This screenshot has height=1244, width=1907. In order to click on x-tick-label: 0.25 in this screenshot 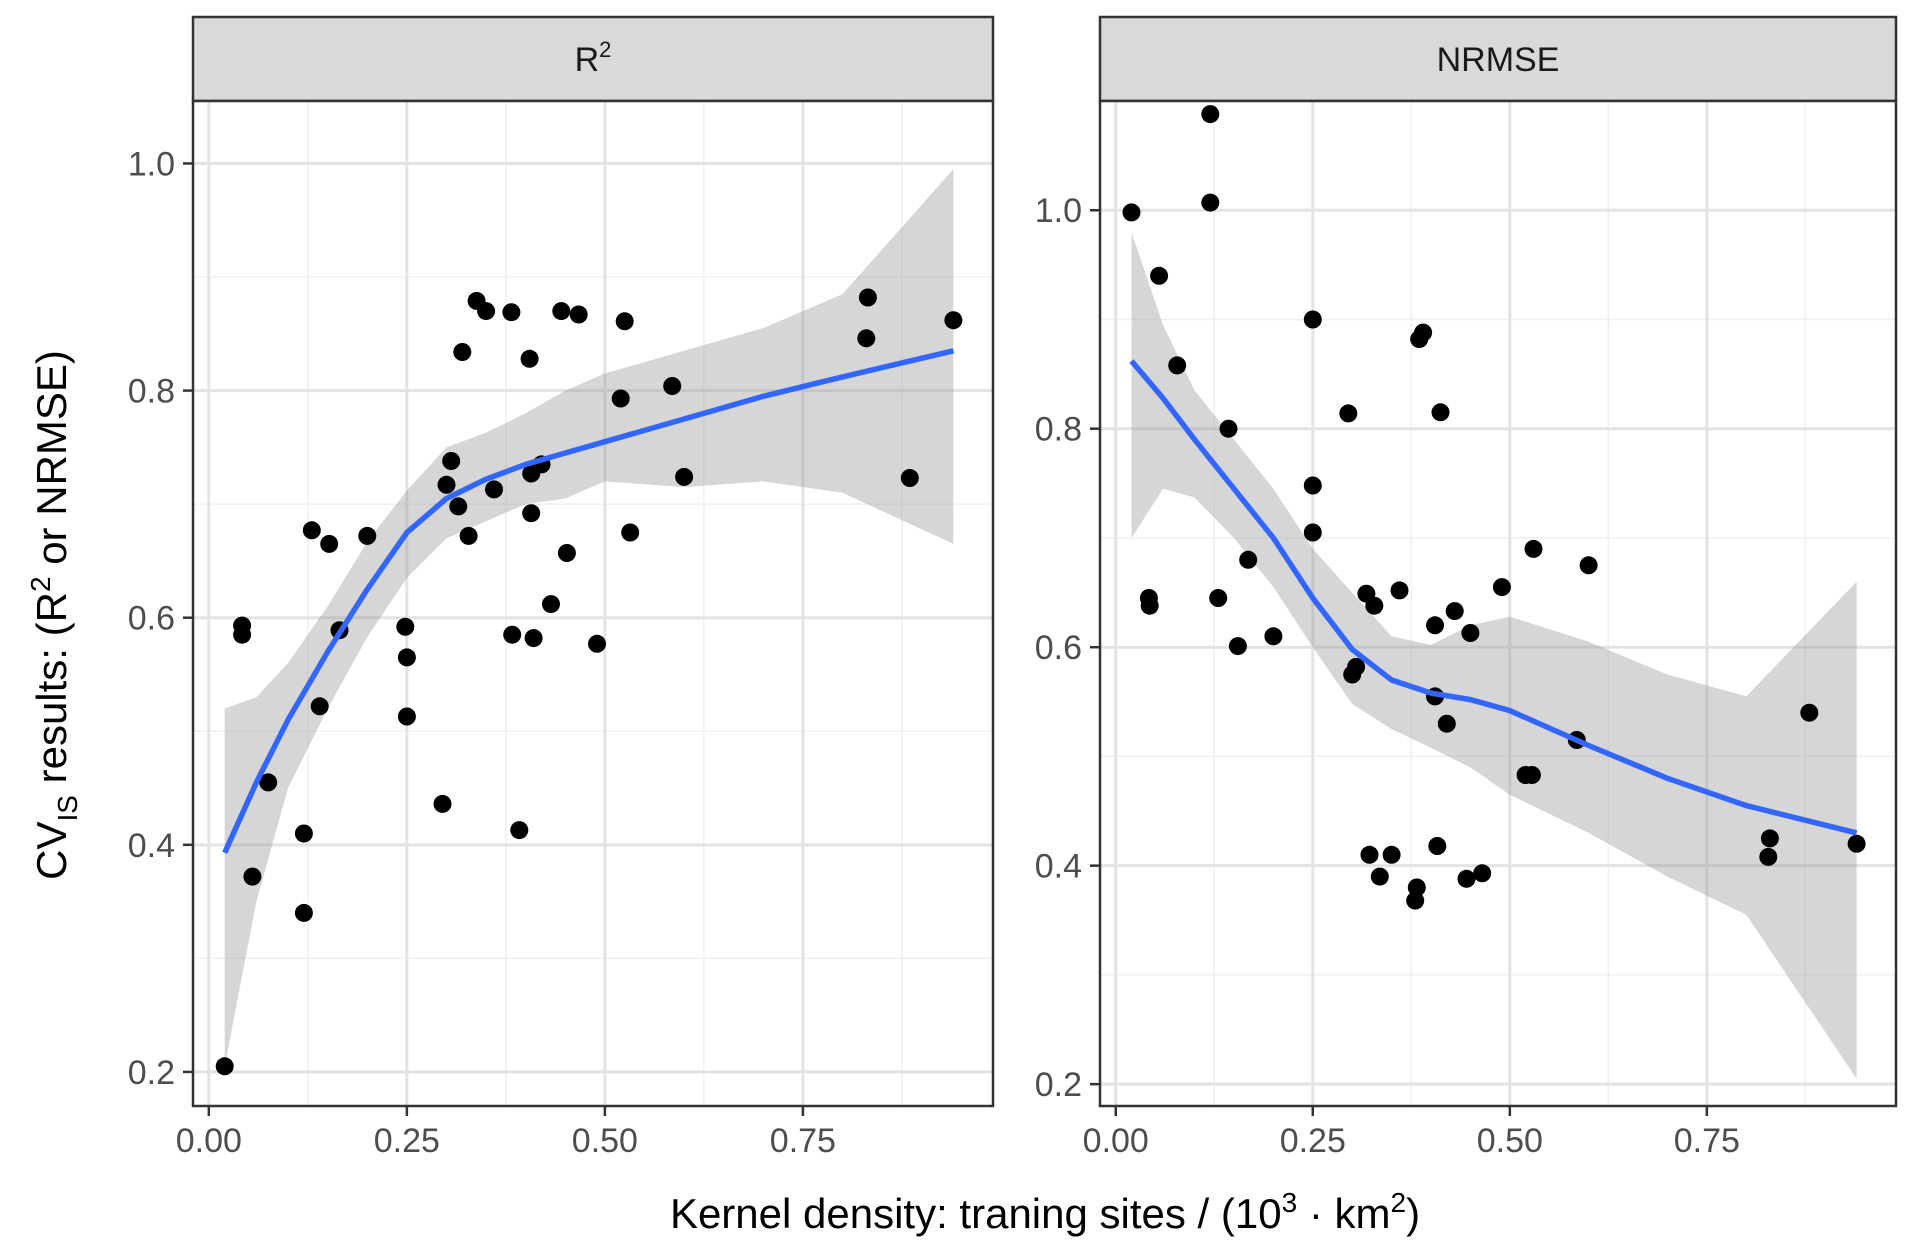, I will do `click(1313, 1141)`.